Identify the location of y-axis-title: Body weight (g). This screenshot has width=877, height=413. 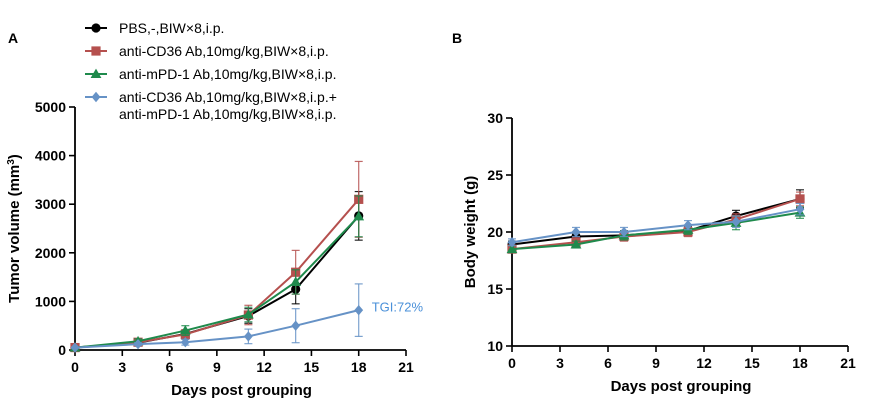
(470, 232).